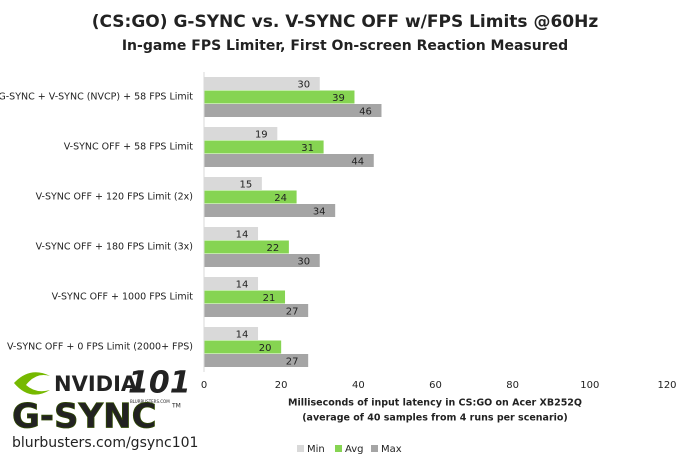 This screenshot has width=690, height=466. I want to click on value-label: 21, so click(269, 298).